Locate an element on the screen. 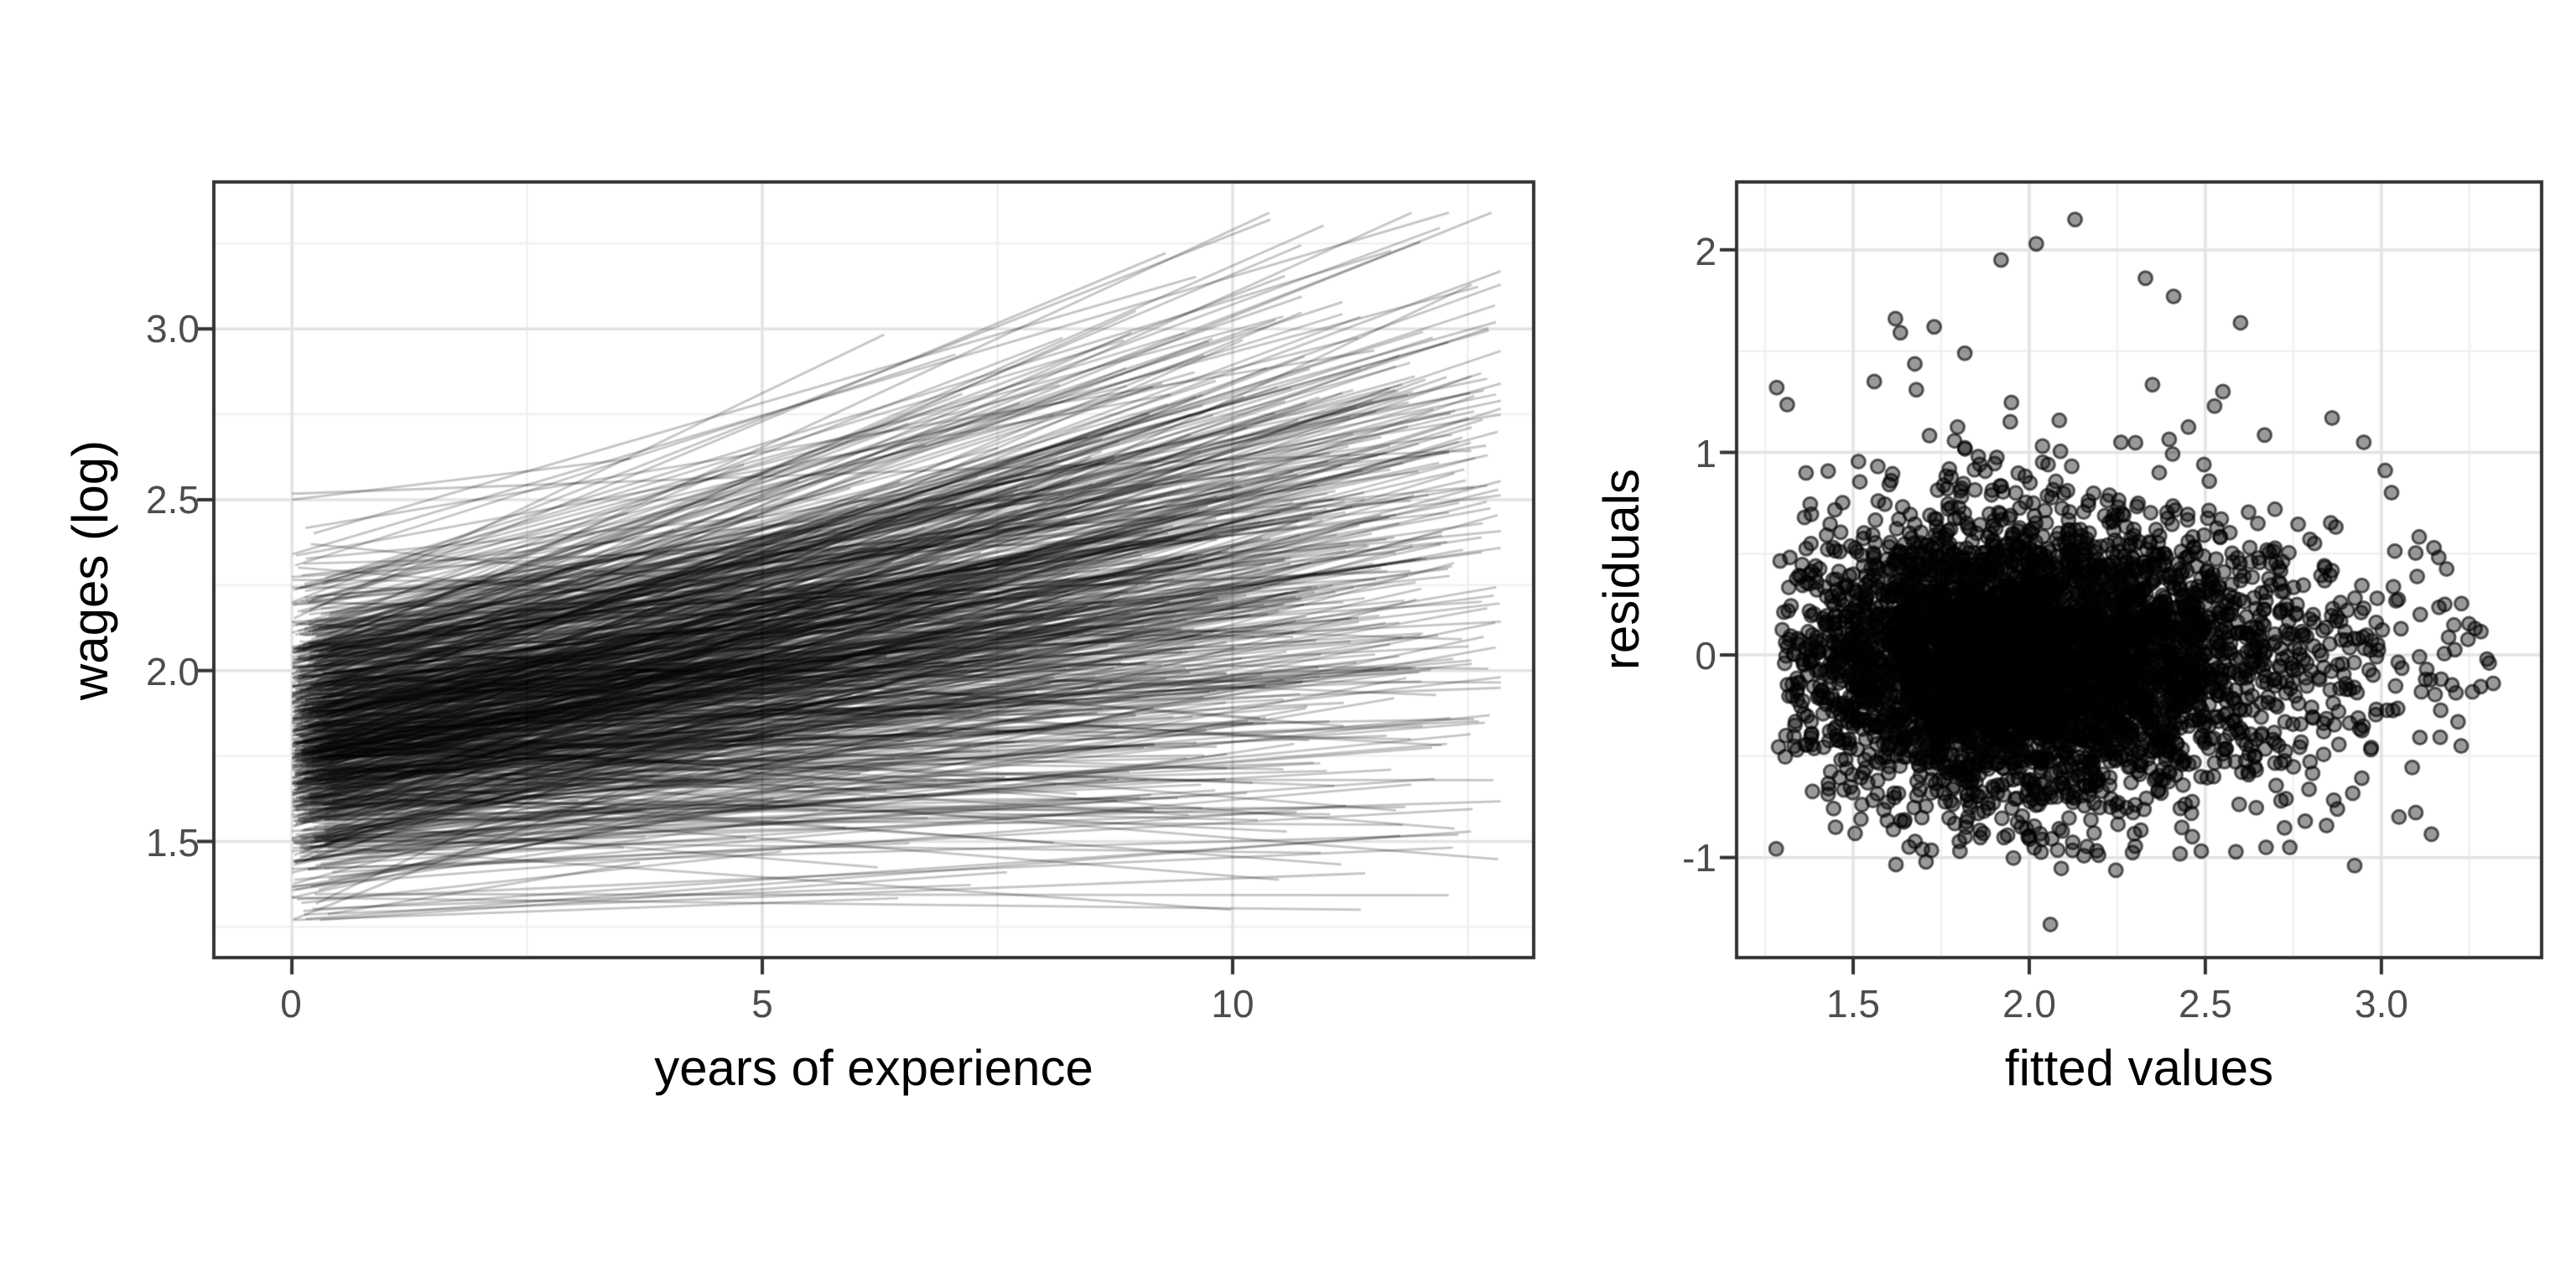 This screenshot has width=2576, height=1288. right-y-tick-label: 0 is located at coordinates (1705, 656).